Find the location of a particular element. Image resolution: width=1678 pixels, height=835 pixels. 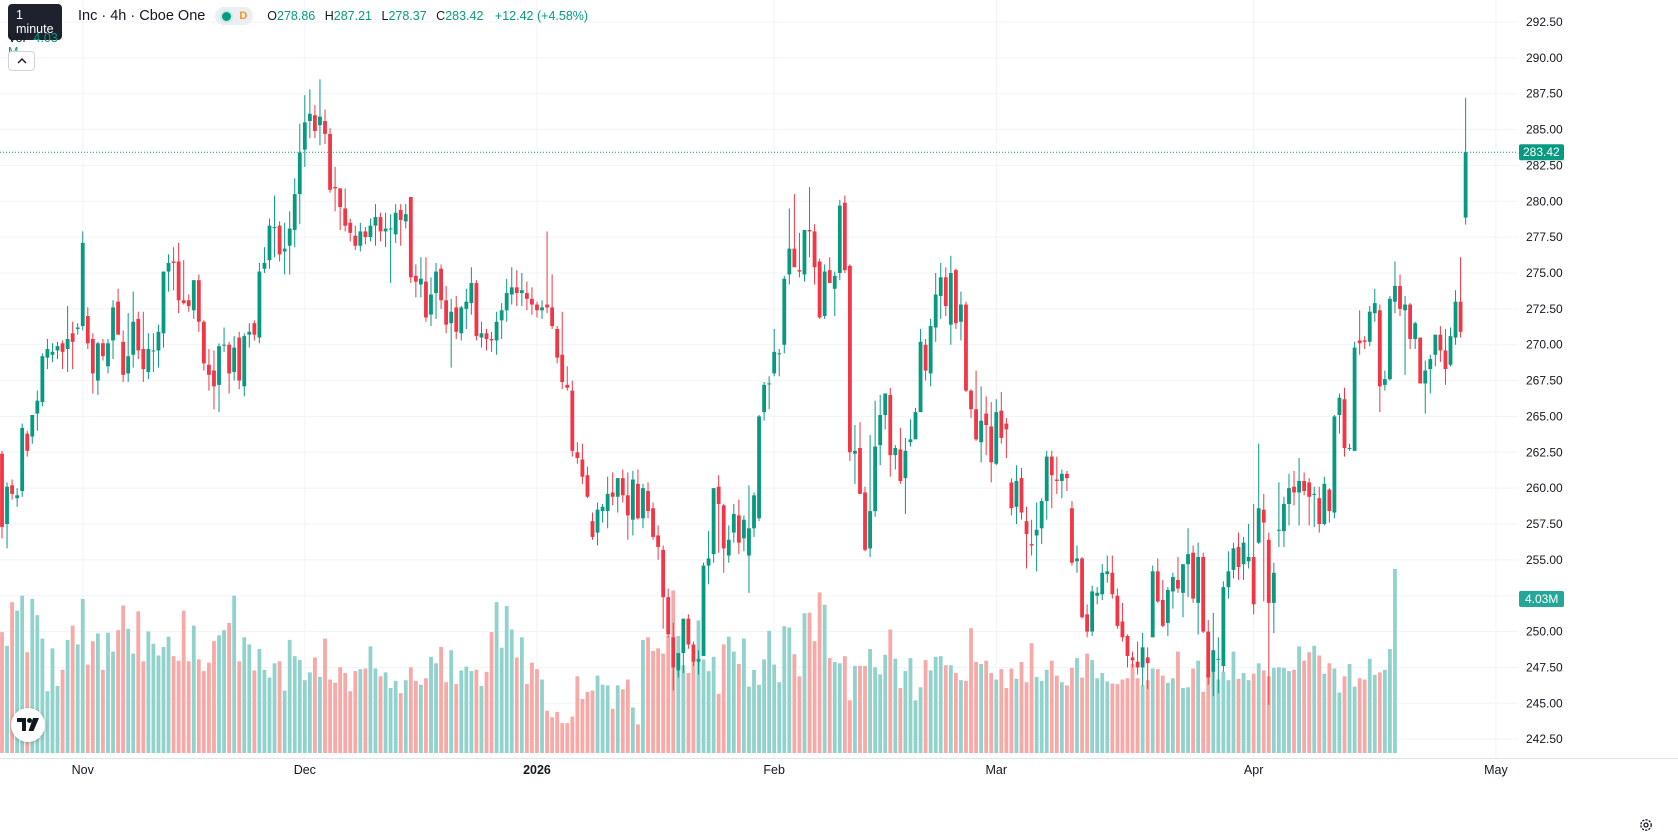

price-tick-label: 275.00 is located at coordinates (1544, 273).